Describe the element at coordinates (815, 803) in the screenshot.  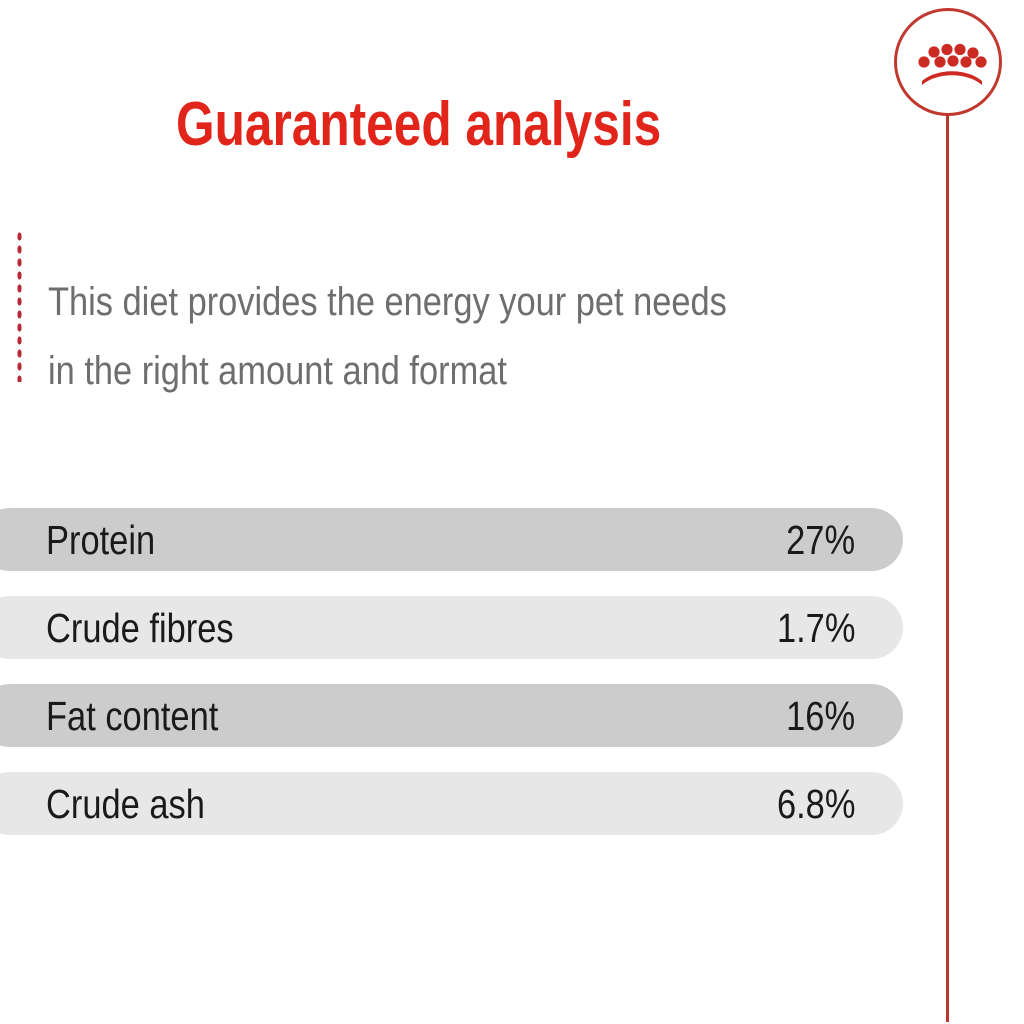
I see `nutrient-value: 6.8%` at that location.